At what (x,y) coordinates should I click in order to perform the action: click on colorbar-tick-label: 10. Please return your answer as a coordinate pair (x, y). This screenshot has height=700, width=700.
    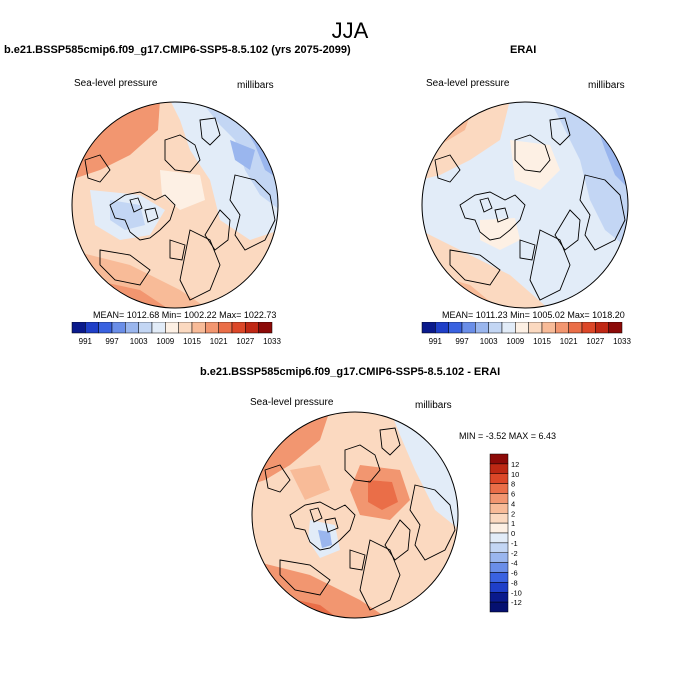
    Looking at the image, I should click on (515, 474).